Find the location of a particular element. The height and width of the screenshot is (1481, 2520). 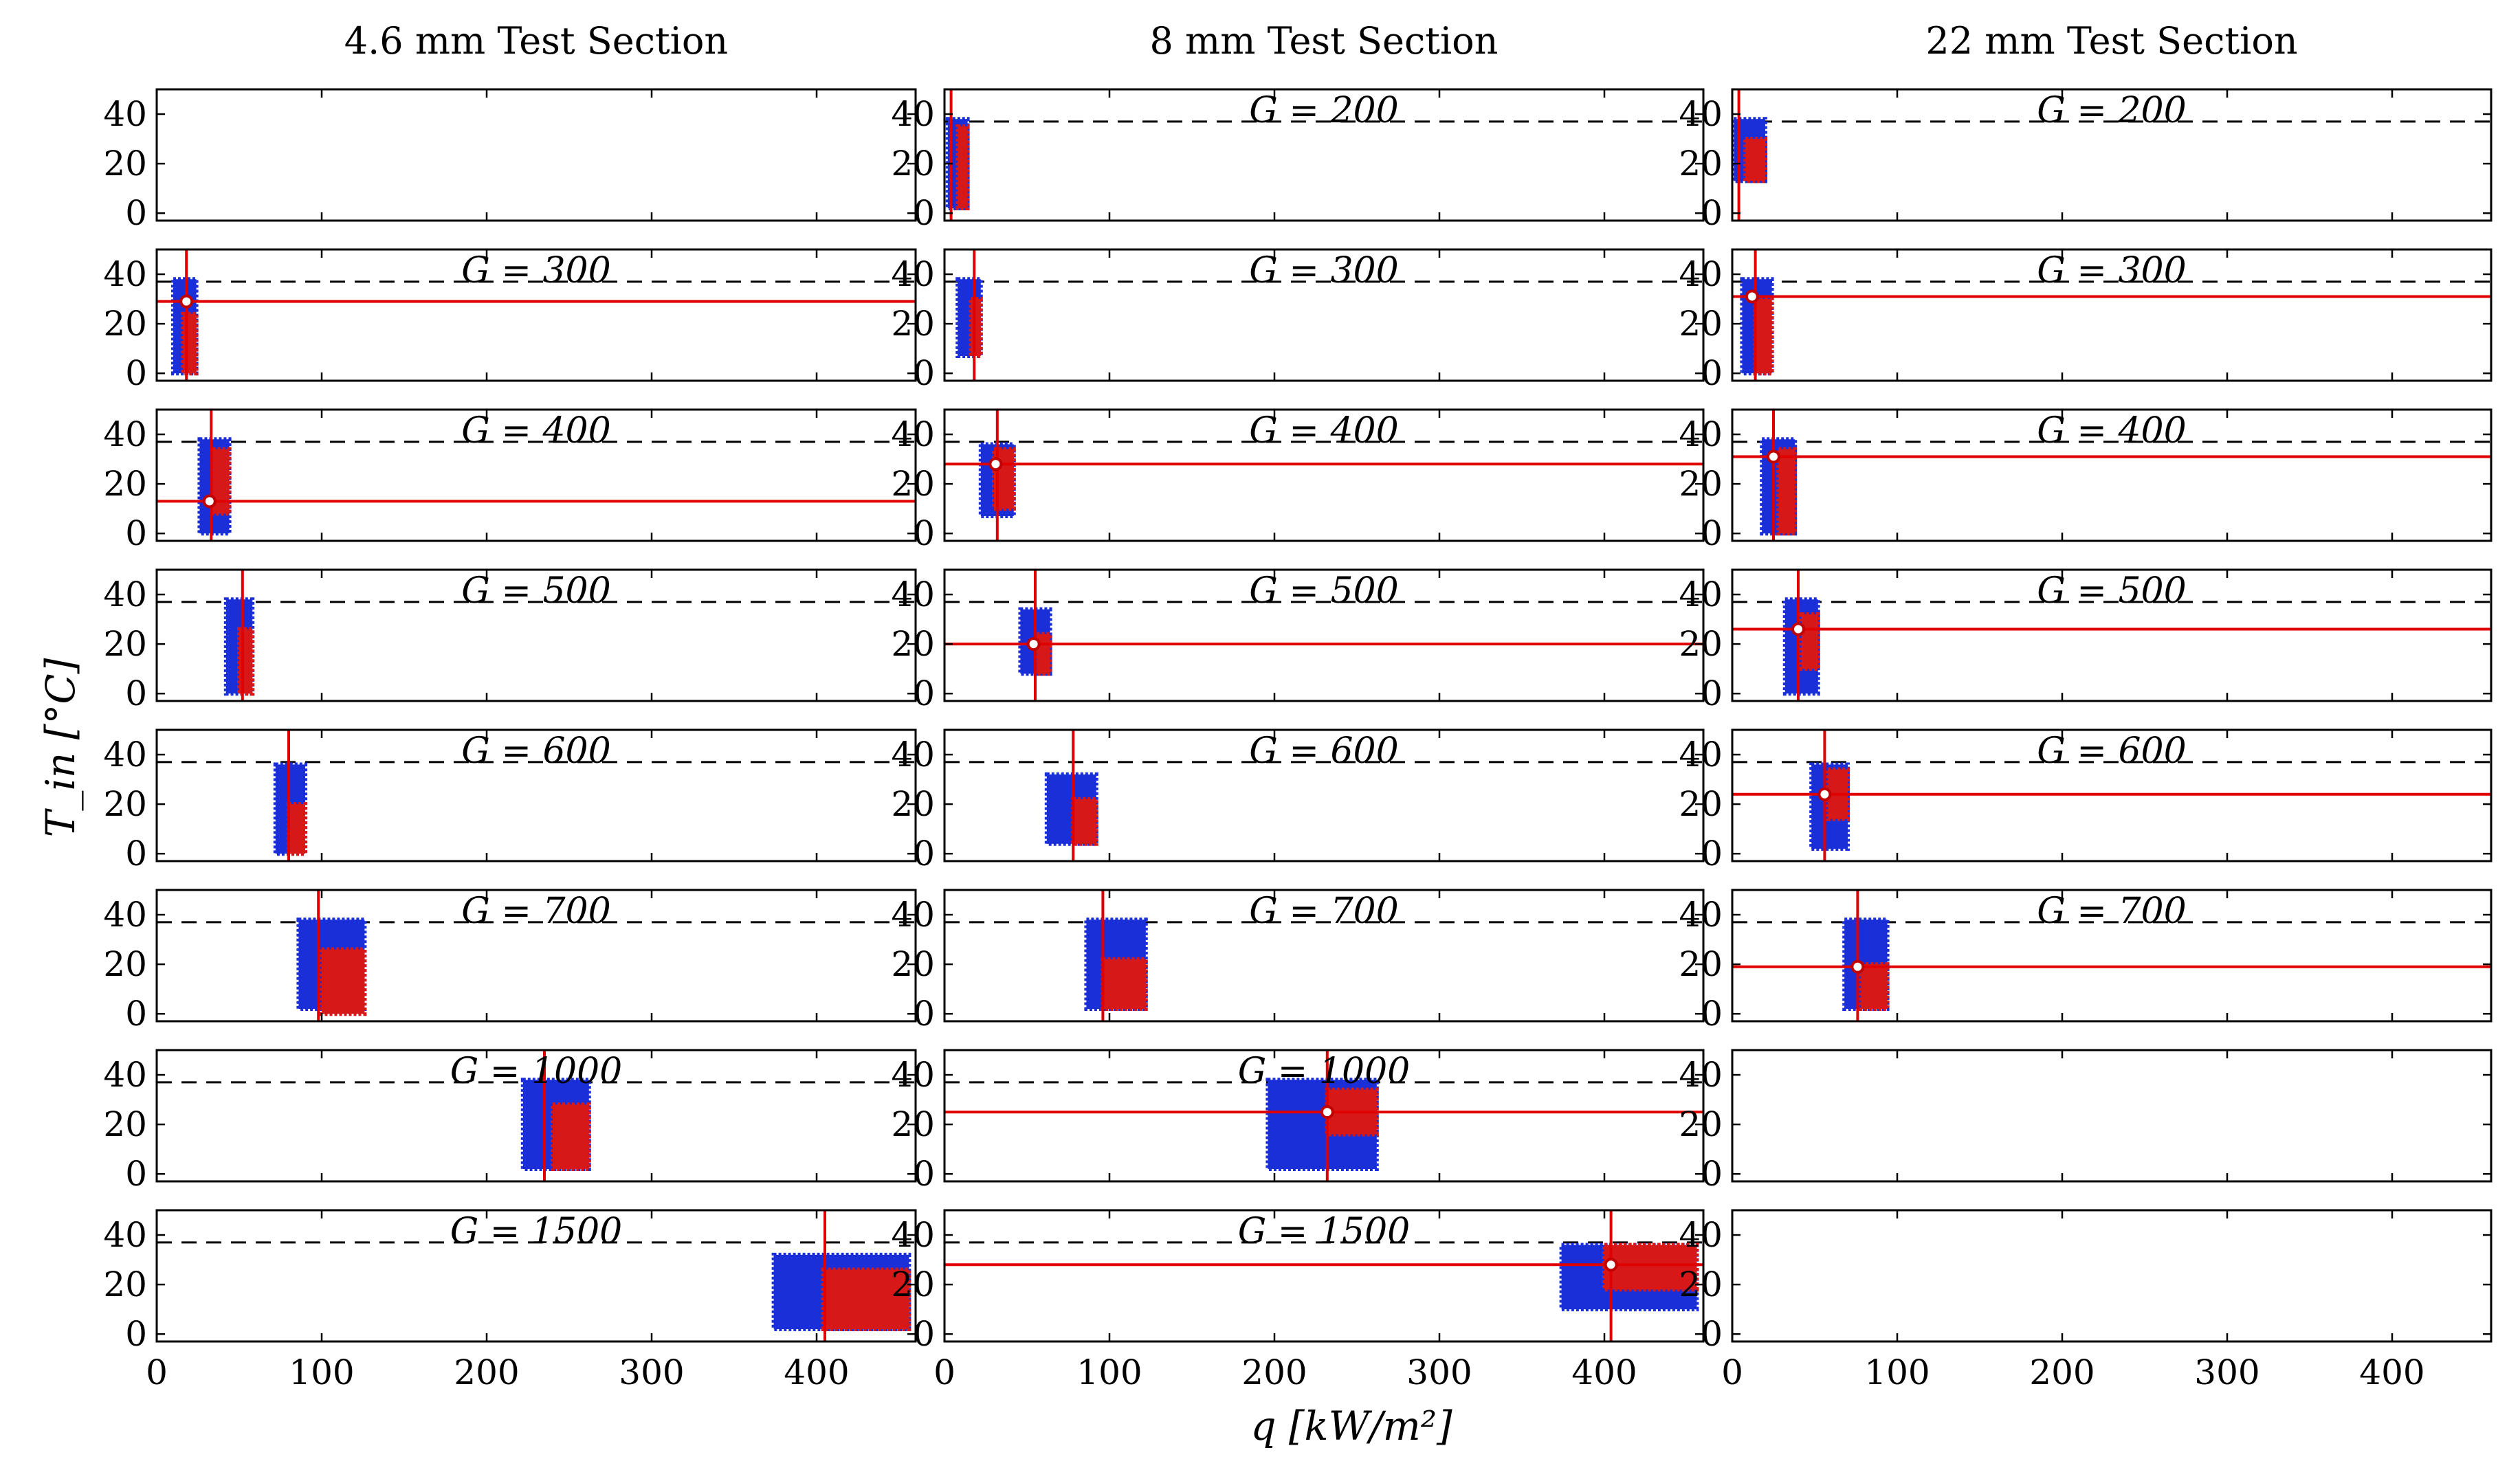

x-tick-label: 200 is located at coordinates (1274, 1372).